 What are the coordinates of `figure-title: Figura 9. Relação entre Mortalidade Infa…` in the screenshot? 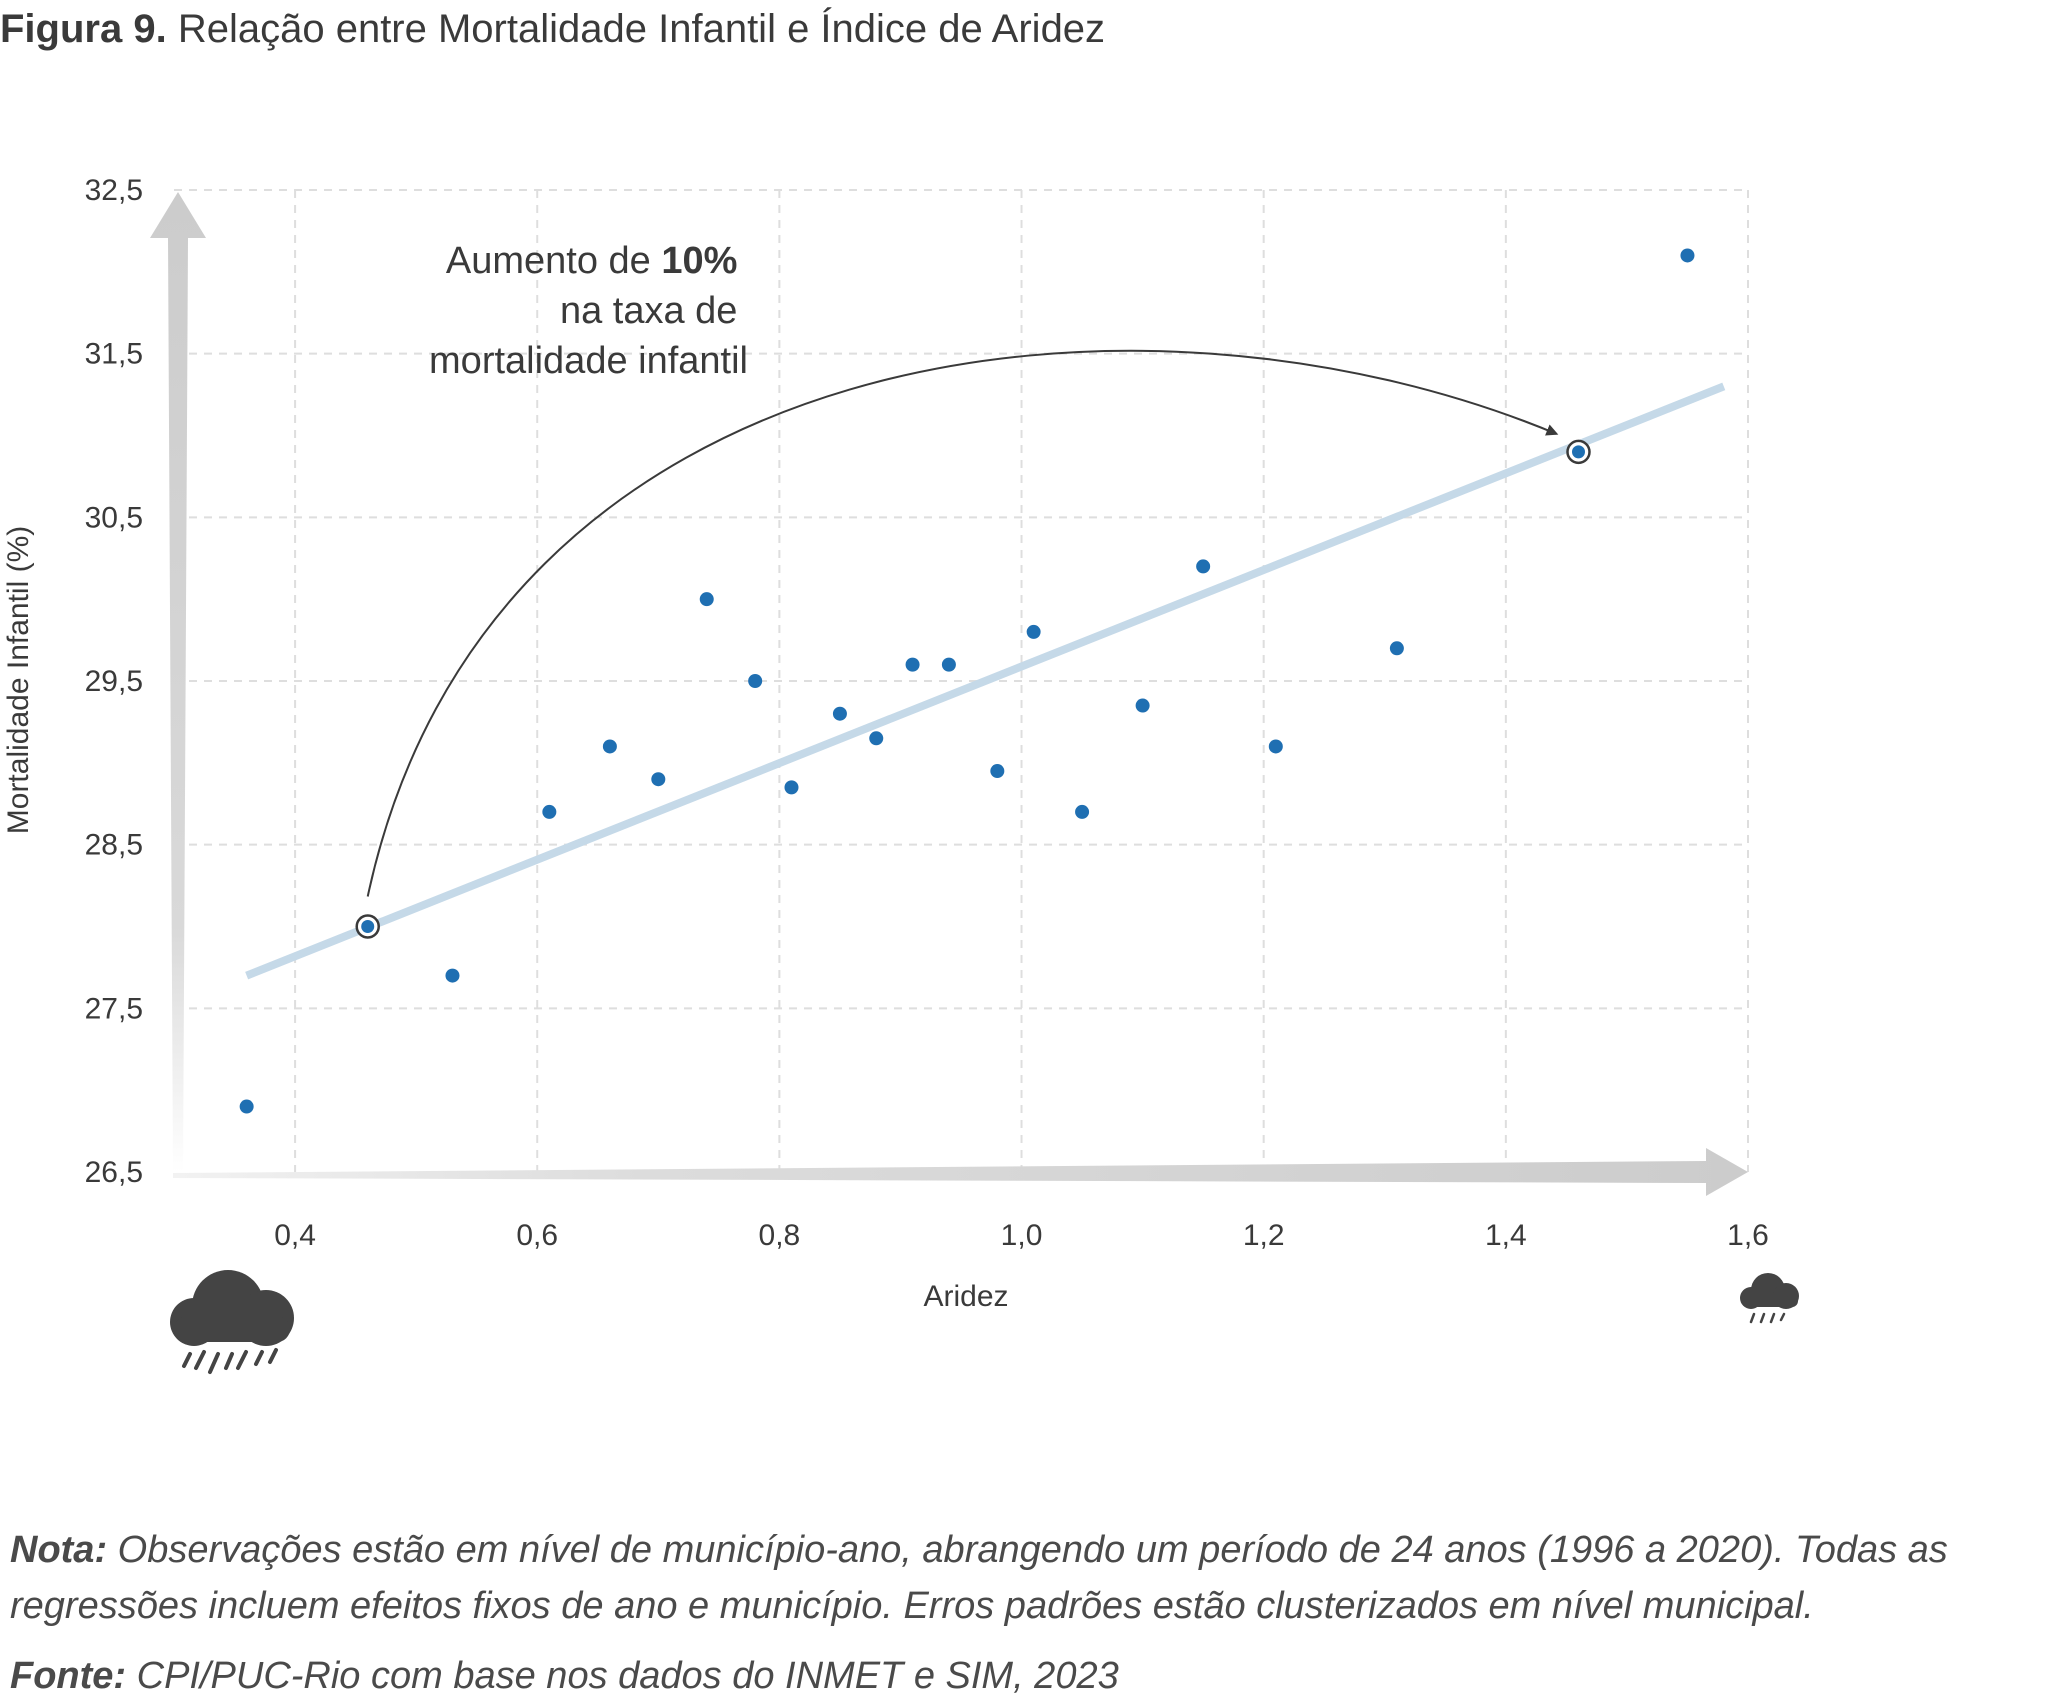 It's located at (552, 29).